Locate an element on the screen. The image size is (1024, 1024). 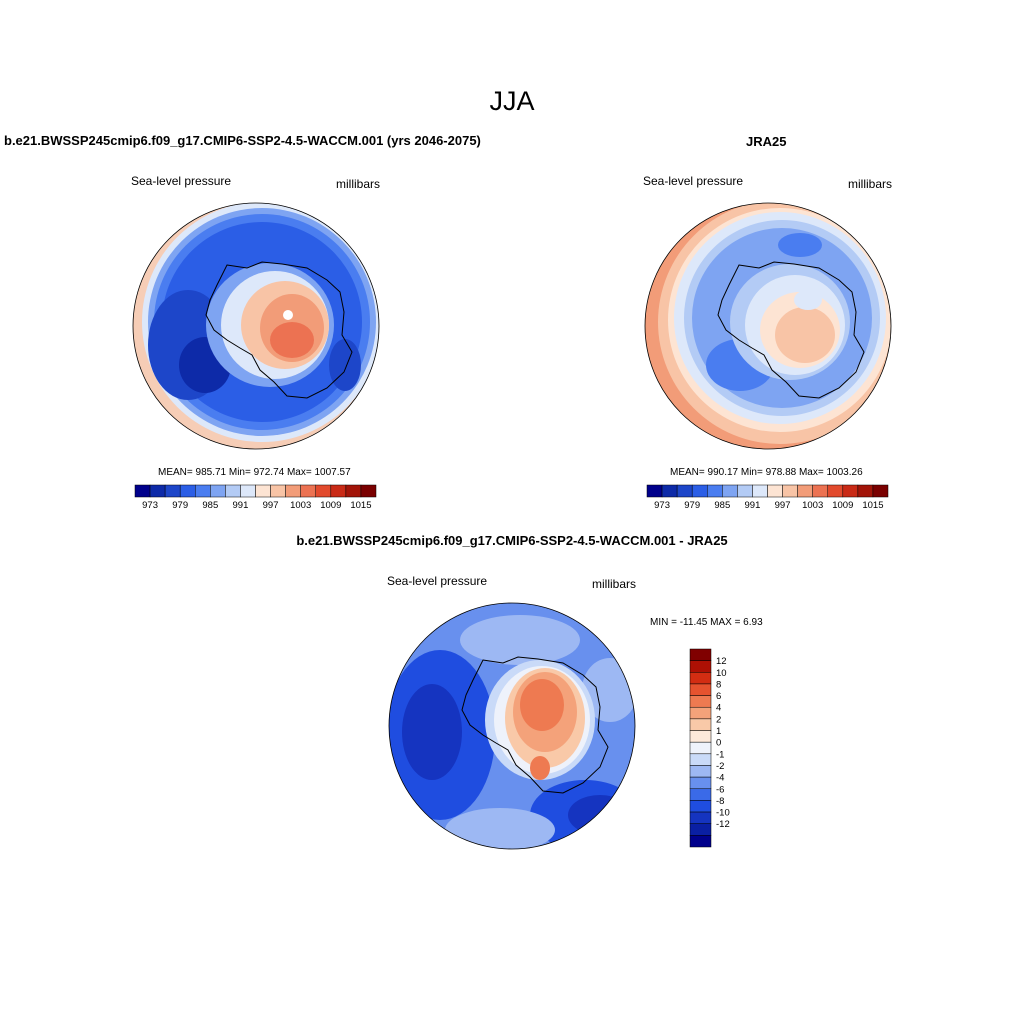
colorbar-obs: 973 979 985 991 997 1003 1009 1015 is located at coordinates (767, 497).